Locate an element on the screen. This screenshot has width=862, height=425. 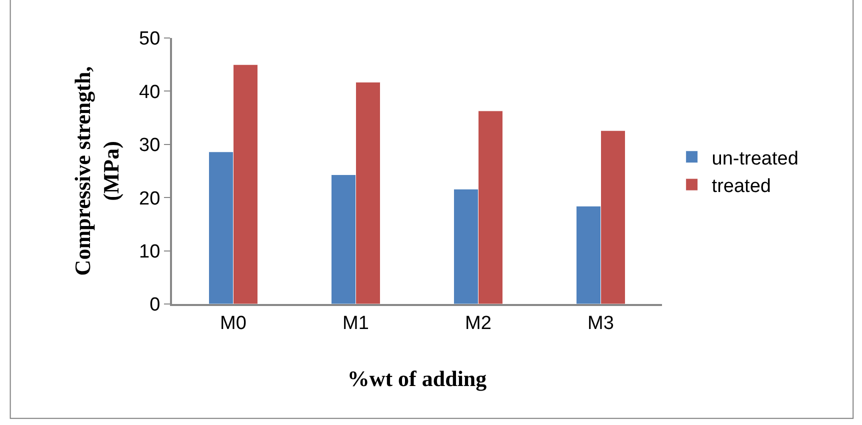
y-tick-label: 40 is located at coordinates (149, 92).